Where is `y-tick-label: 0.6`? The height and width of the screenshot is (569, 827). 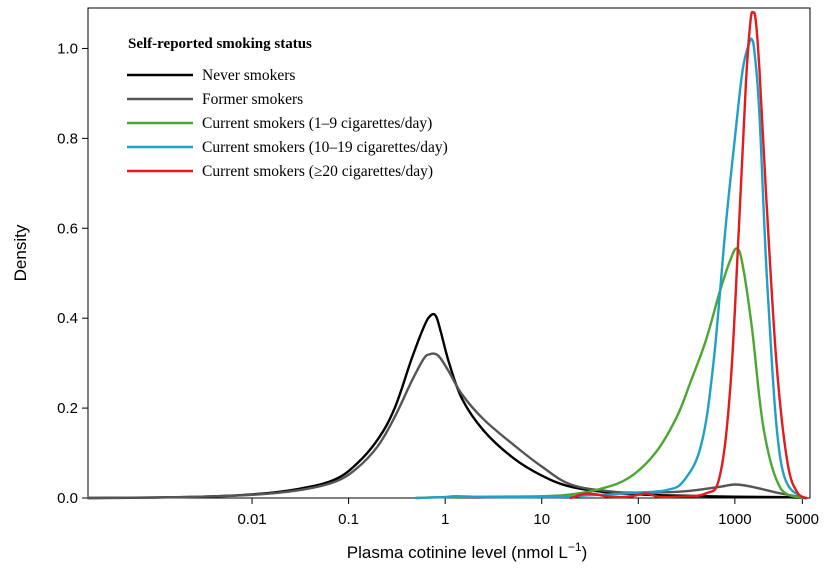
y-tick-label: 0.6 is located at coordinates (67, 228).